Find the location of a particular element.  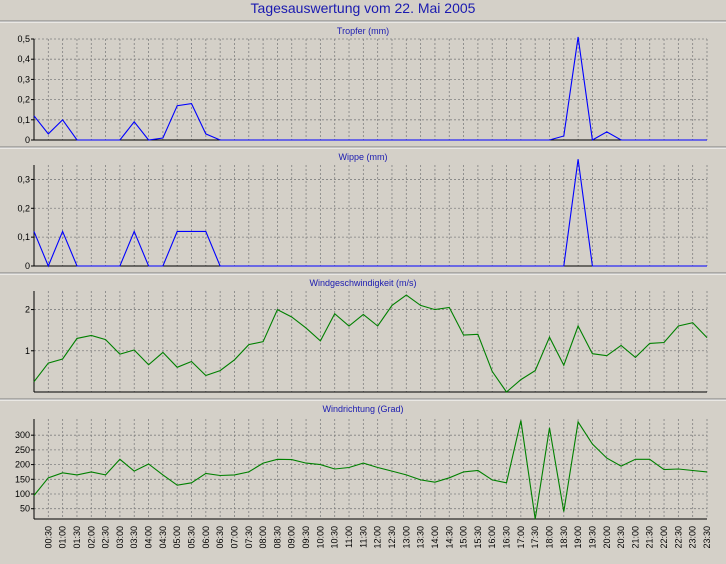

x-tick-label: 00:30 is located at coordinates (48, 537).